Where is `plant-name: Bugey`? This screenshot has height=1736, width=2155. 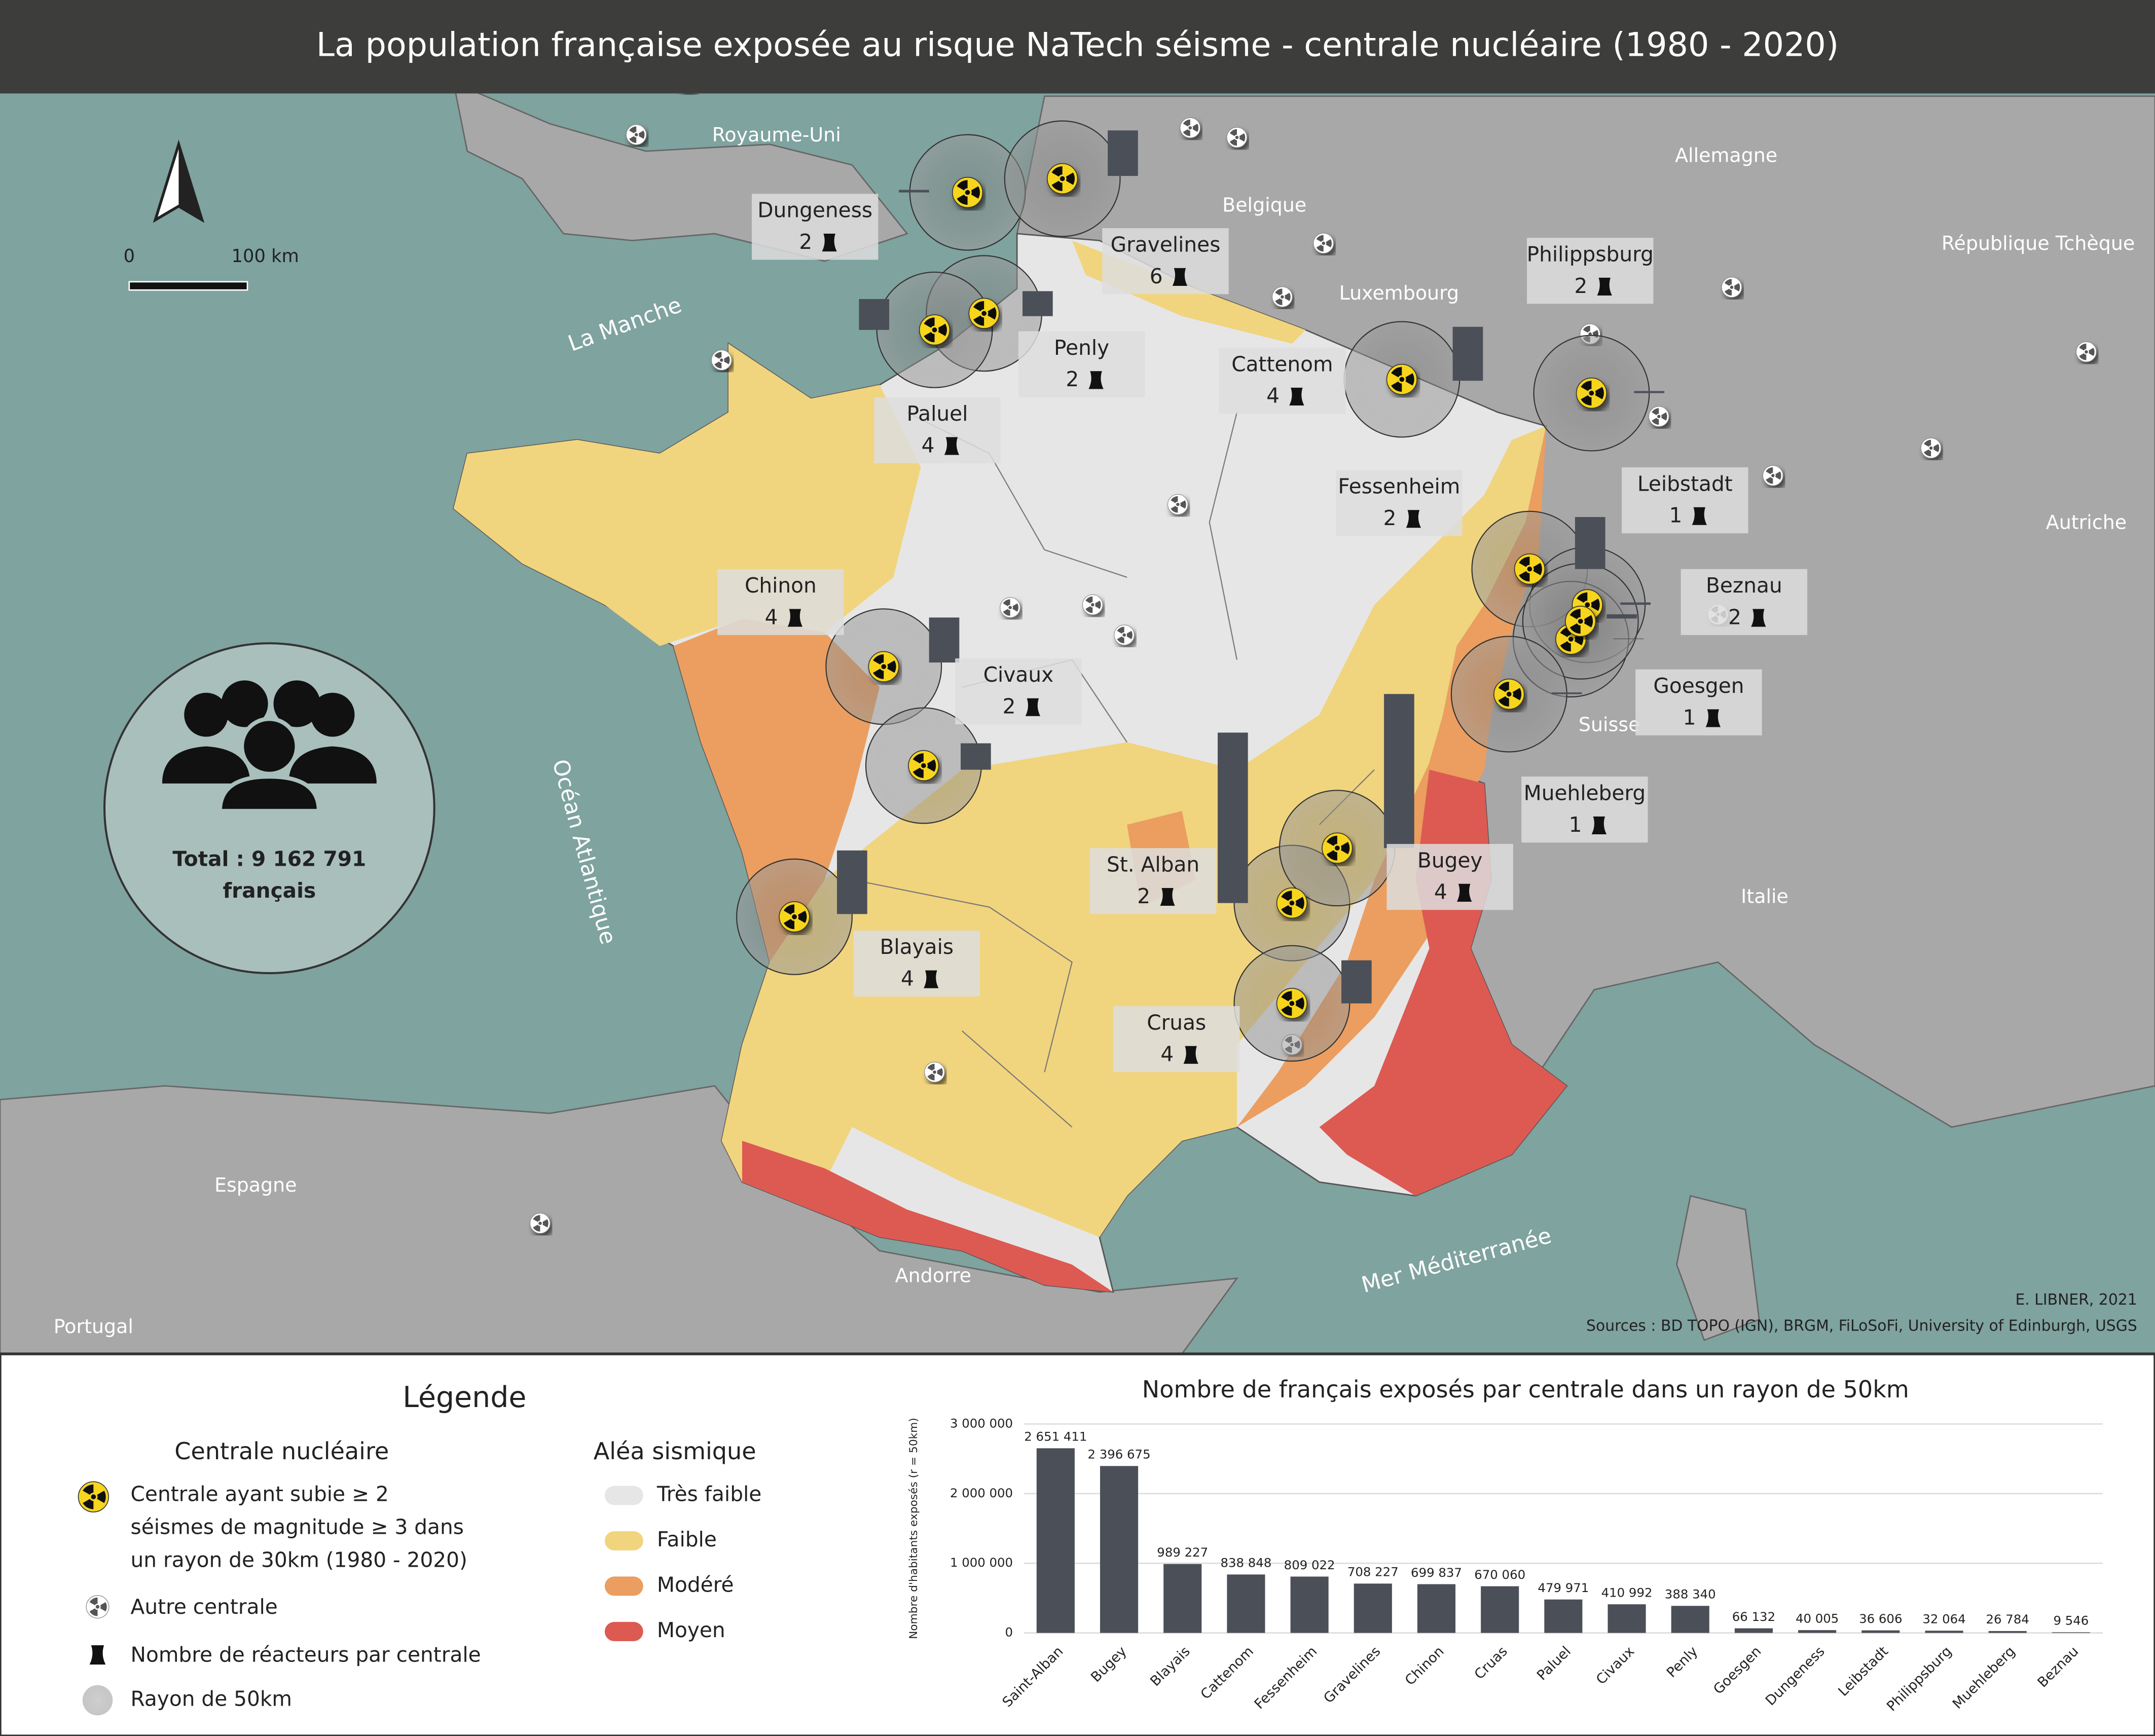
plant-name: Bugey is located at coordinates (1450, 860).